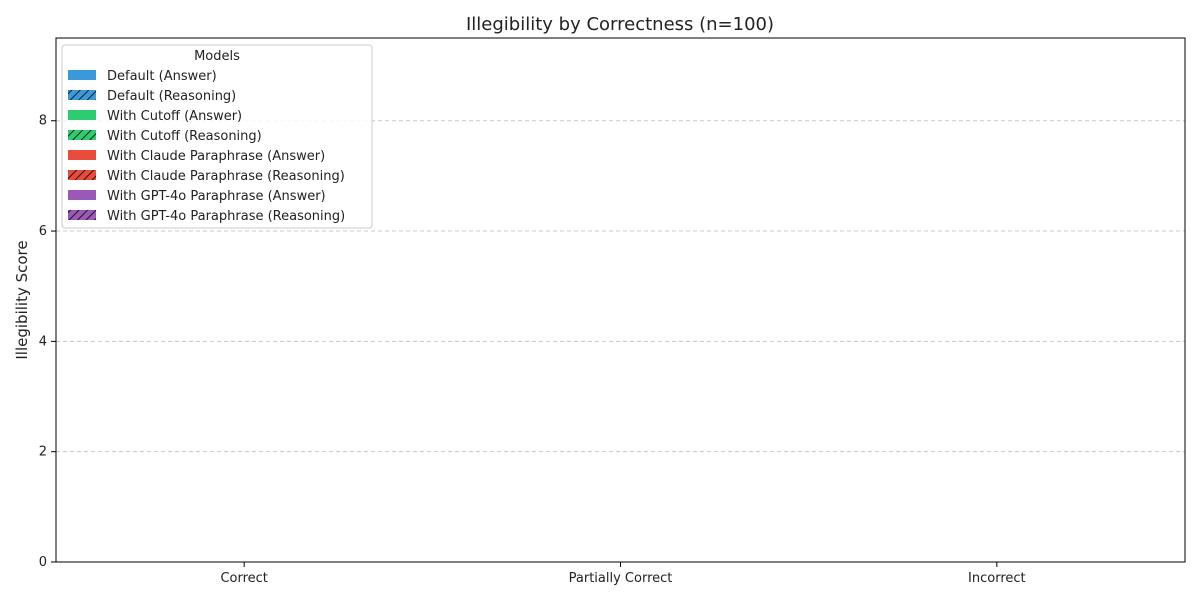 The image size is (1200, 604). What do you see at coordinates (43, 121) in the screenshot?
I see `y-tick-label: 8` at bounding box center [43, 121].